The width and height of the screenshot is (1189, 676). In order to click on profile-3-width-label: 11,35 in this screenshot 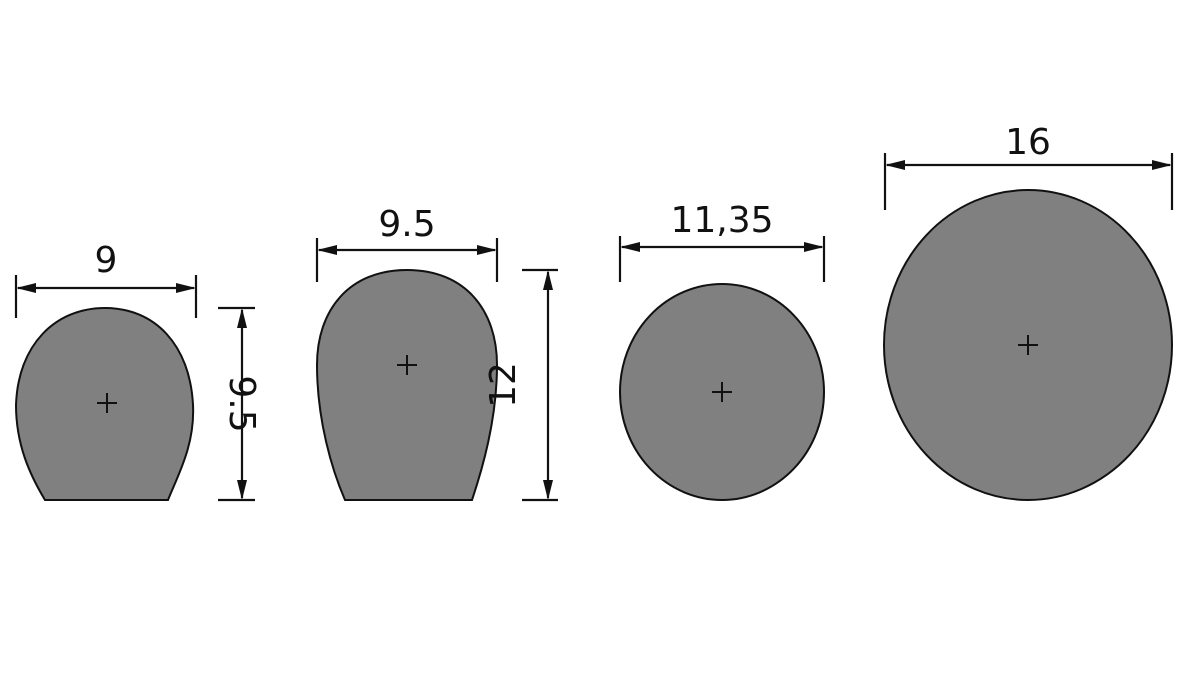, I will do `click(721, 220)`.